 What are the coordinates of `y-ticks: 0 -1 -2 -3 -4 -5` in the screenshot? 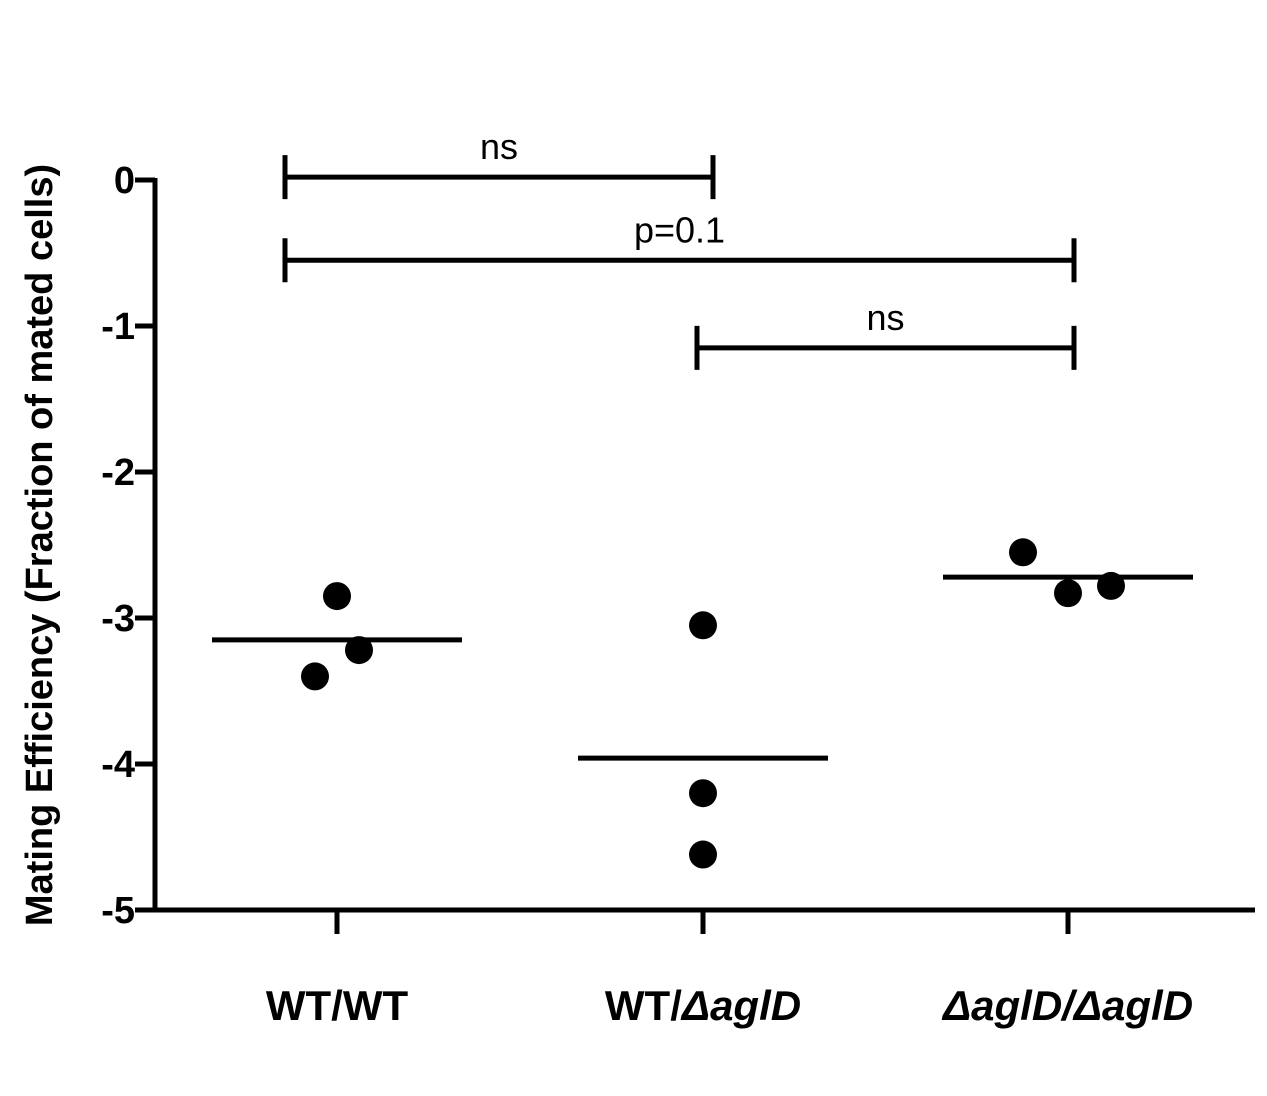 It's located at (128, 546).